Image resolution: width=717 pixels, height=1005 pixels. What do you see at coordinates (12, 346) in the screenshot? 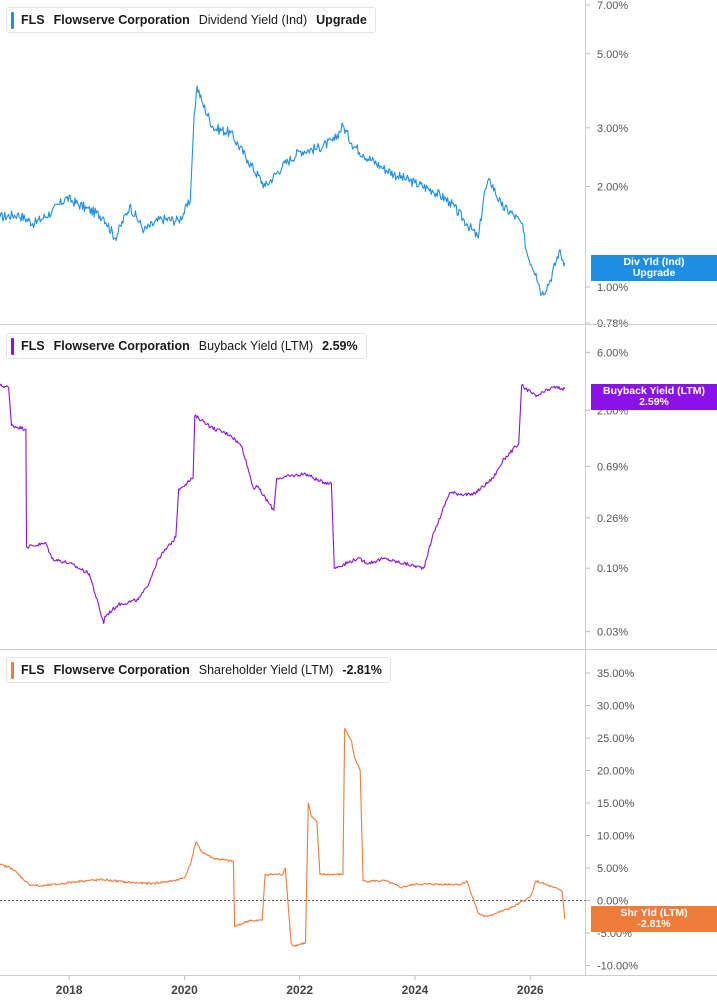
I see `legend-swatch-buyback` at bounding box center [12, 346].